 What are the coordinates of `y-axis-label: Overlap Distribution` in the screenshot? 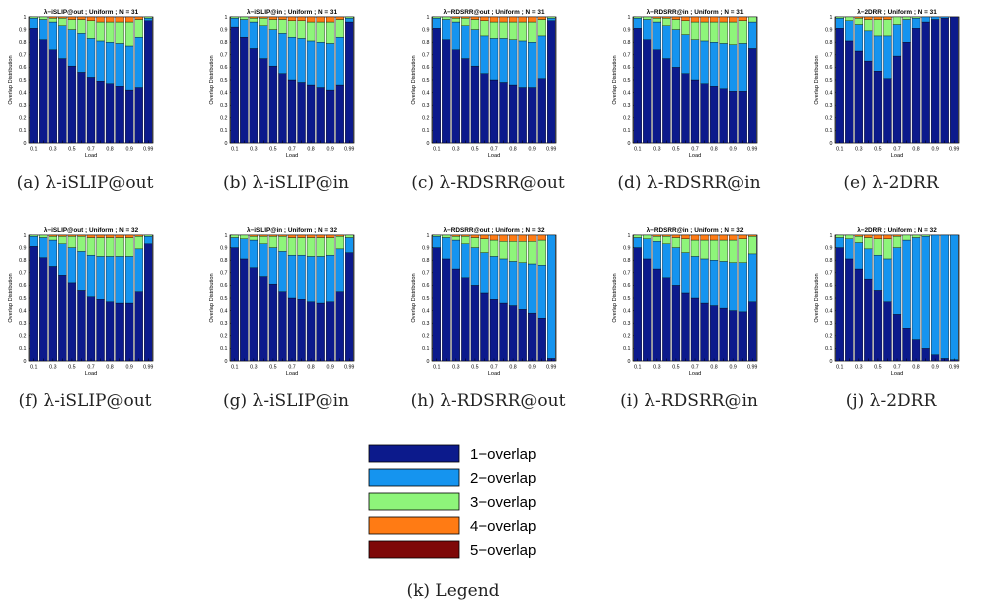 It's located at (817, 79).